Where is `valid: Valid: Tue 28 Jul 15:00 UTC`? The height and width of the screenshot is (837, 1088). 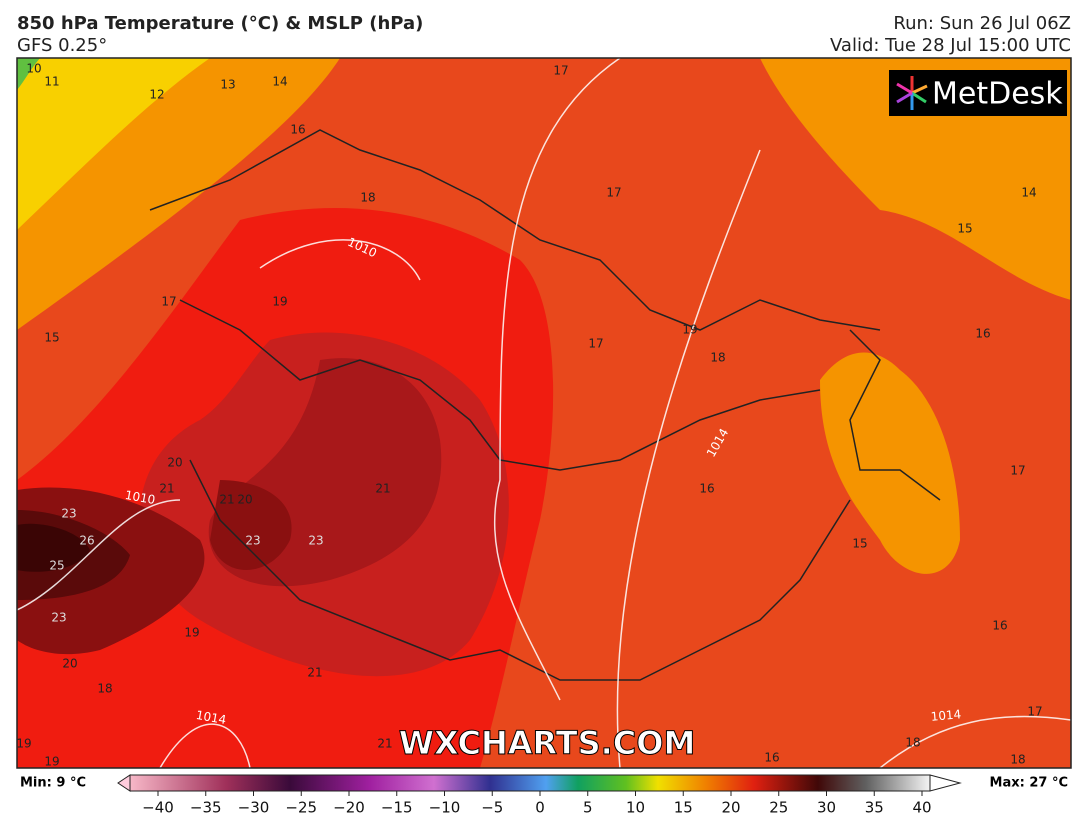
valid: Valid: Tue 28 Jul 15:00 UTC is located at coordinates (950, 45).